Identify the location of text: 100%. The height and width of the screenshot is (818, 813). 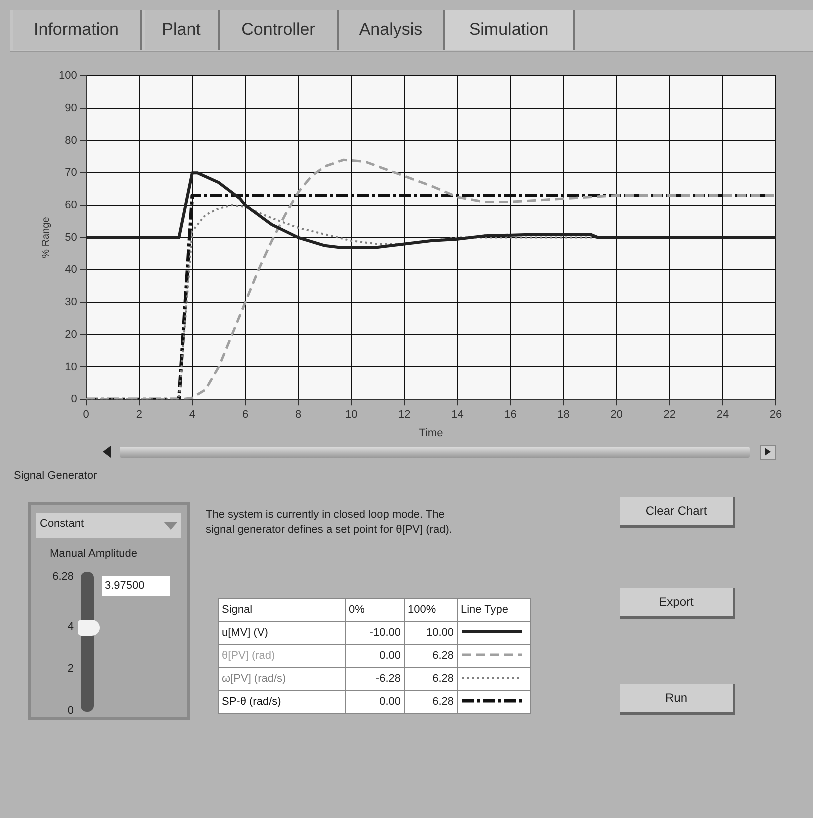
(431, 610).